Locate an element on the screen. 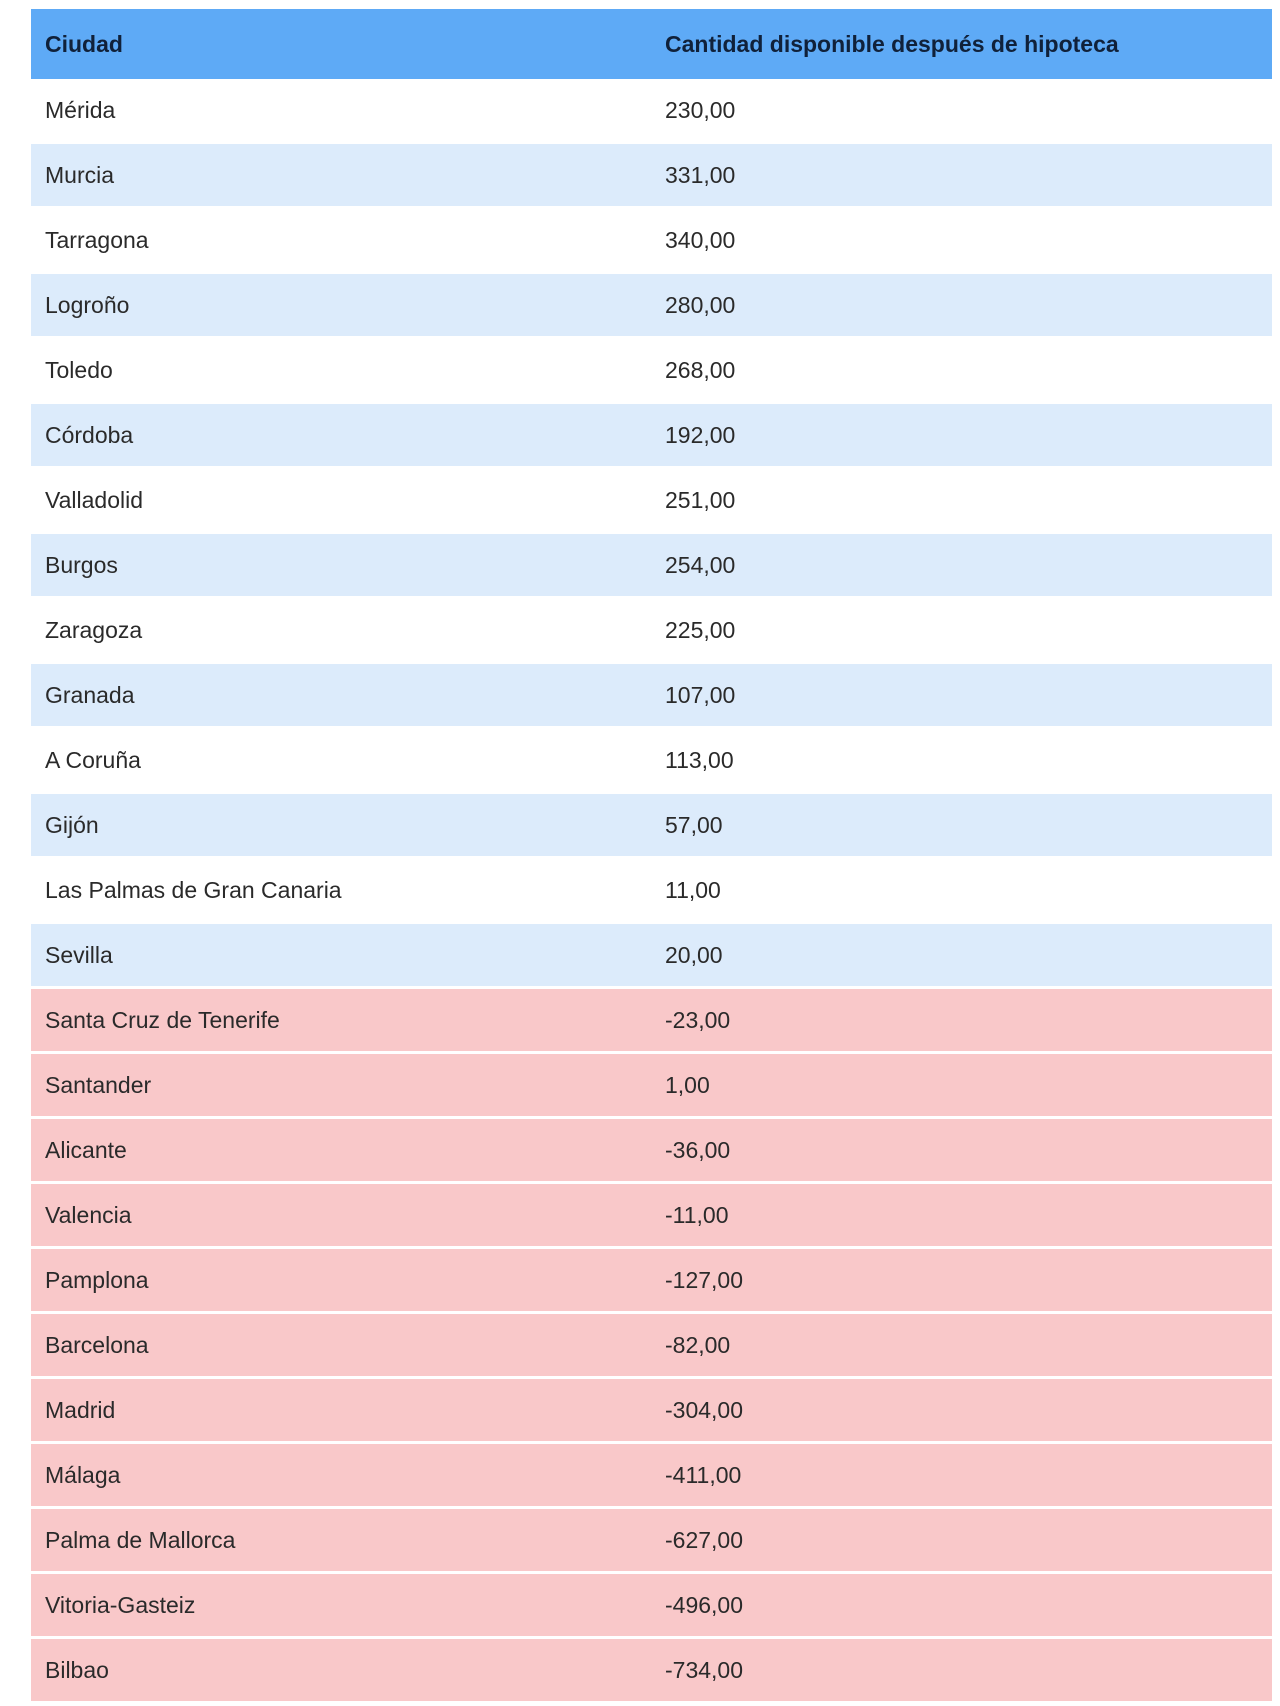 This screenshot has height=1706, width=1280. table-row: Tarragona 340,00 is located at coordinates (651, 240).